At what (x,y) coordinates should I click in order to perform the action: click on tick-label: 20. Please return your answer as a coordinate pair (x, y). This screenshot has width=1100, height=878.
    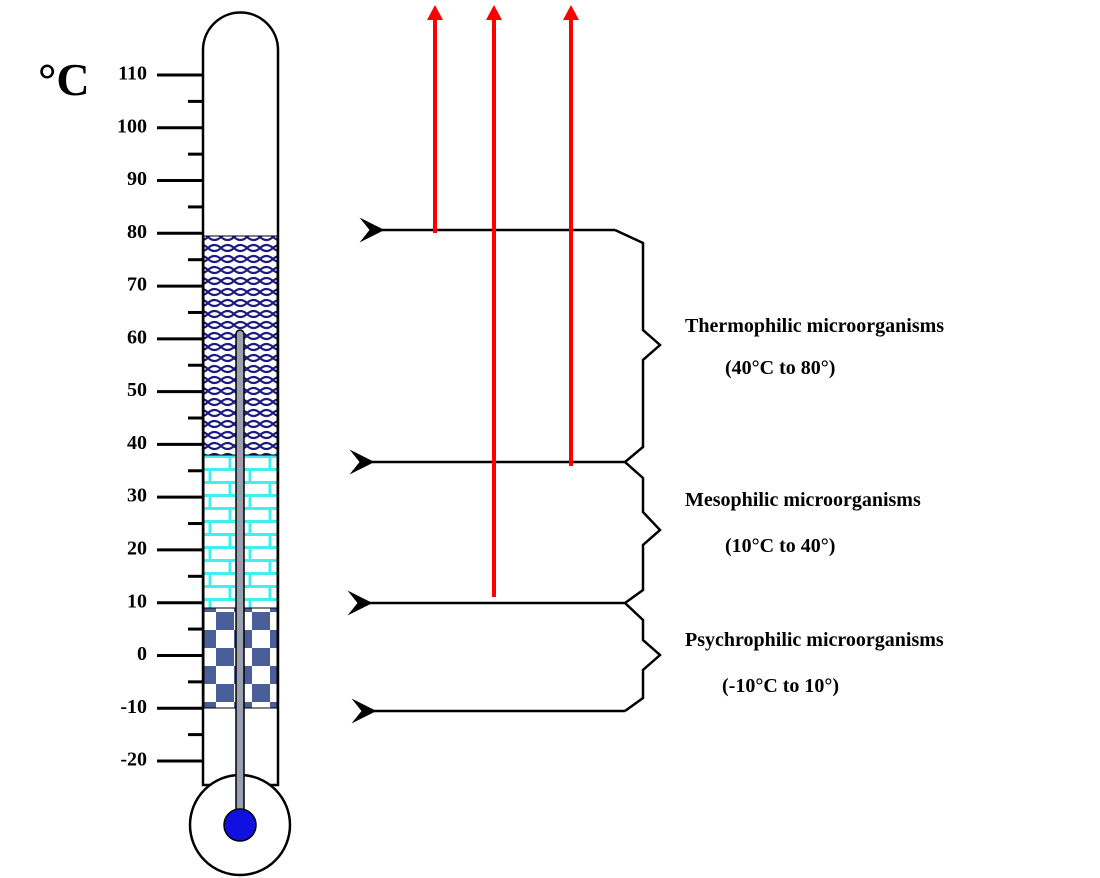
    Looking at the image, I should click on (137, 549).